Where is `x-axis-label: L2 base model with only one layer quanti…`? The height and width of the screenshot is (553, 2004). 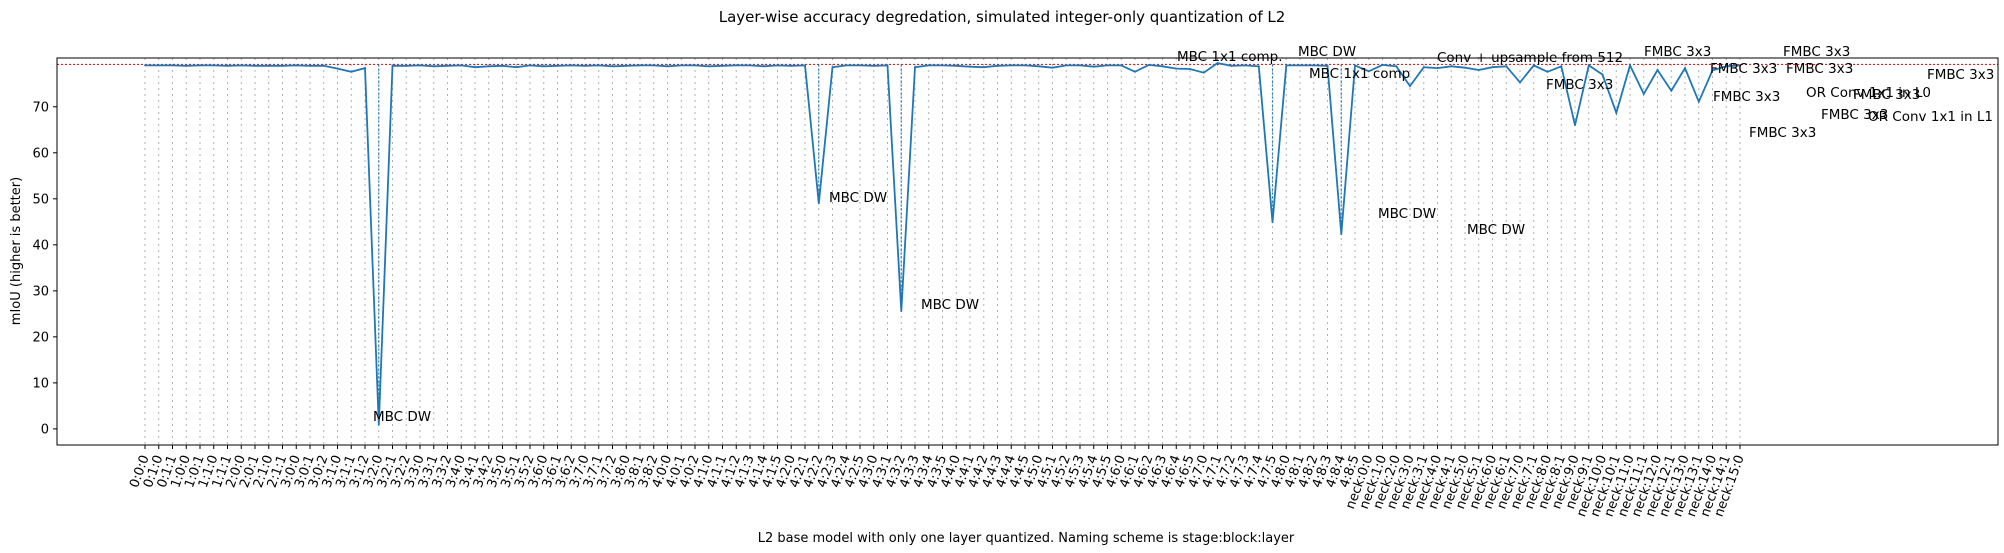
x-axis-label: L2 base model with only one layer quanti… is located at coordinates (1026, 538).